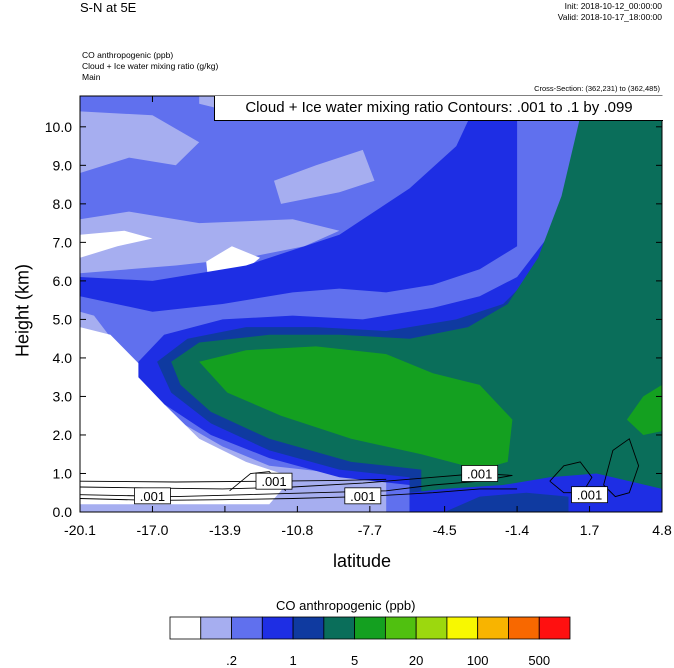 The width and height of the screenshot is (674, 668). Describe the element at coordinates (63, 473) in the screenshot. I see `y-tick-label: 1.0` at that location.